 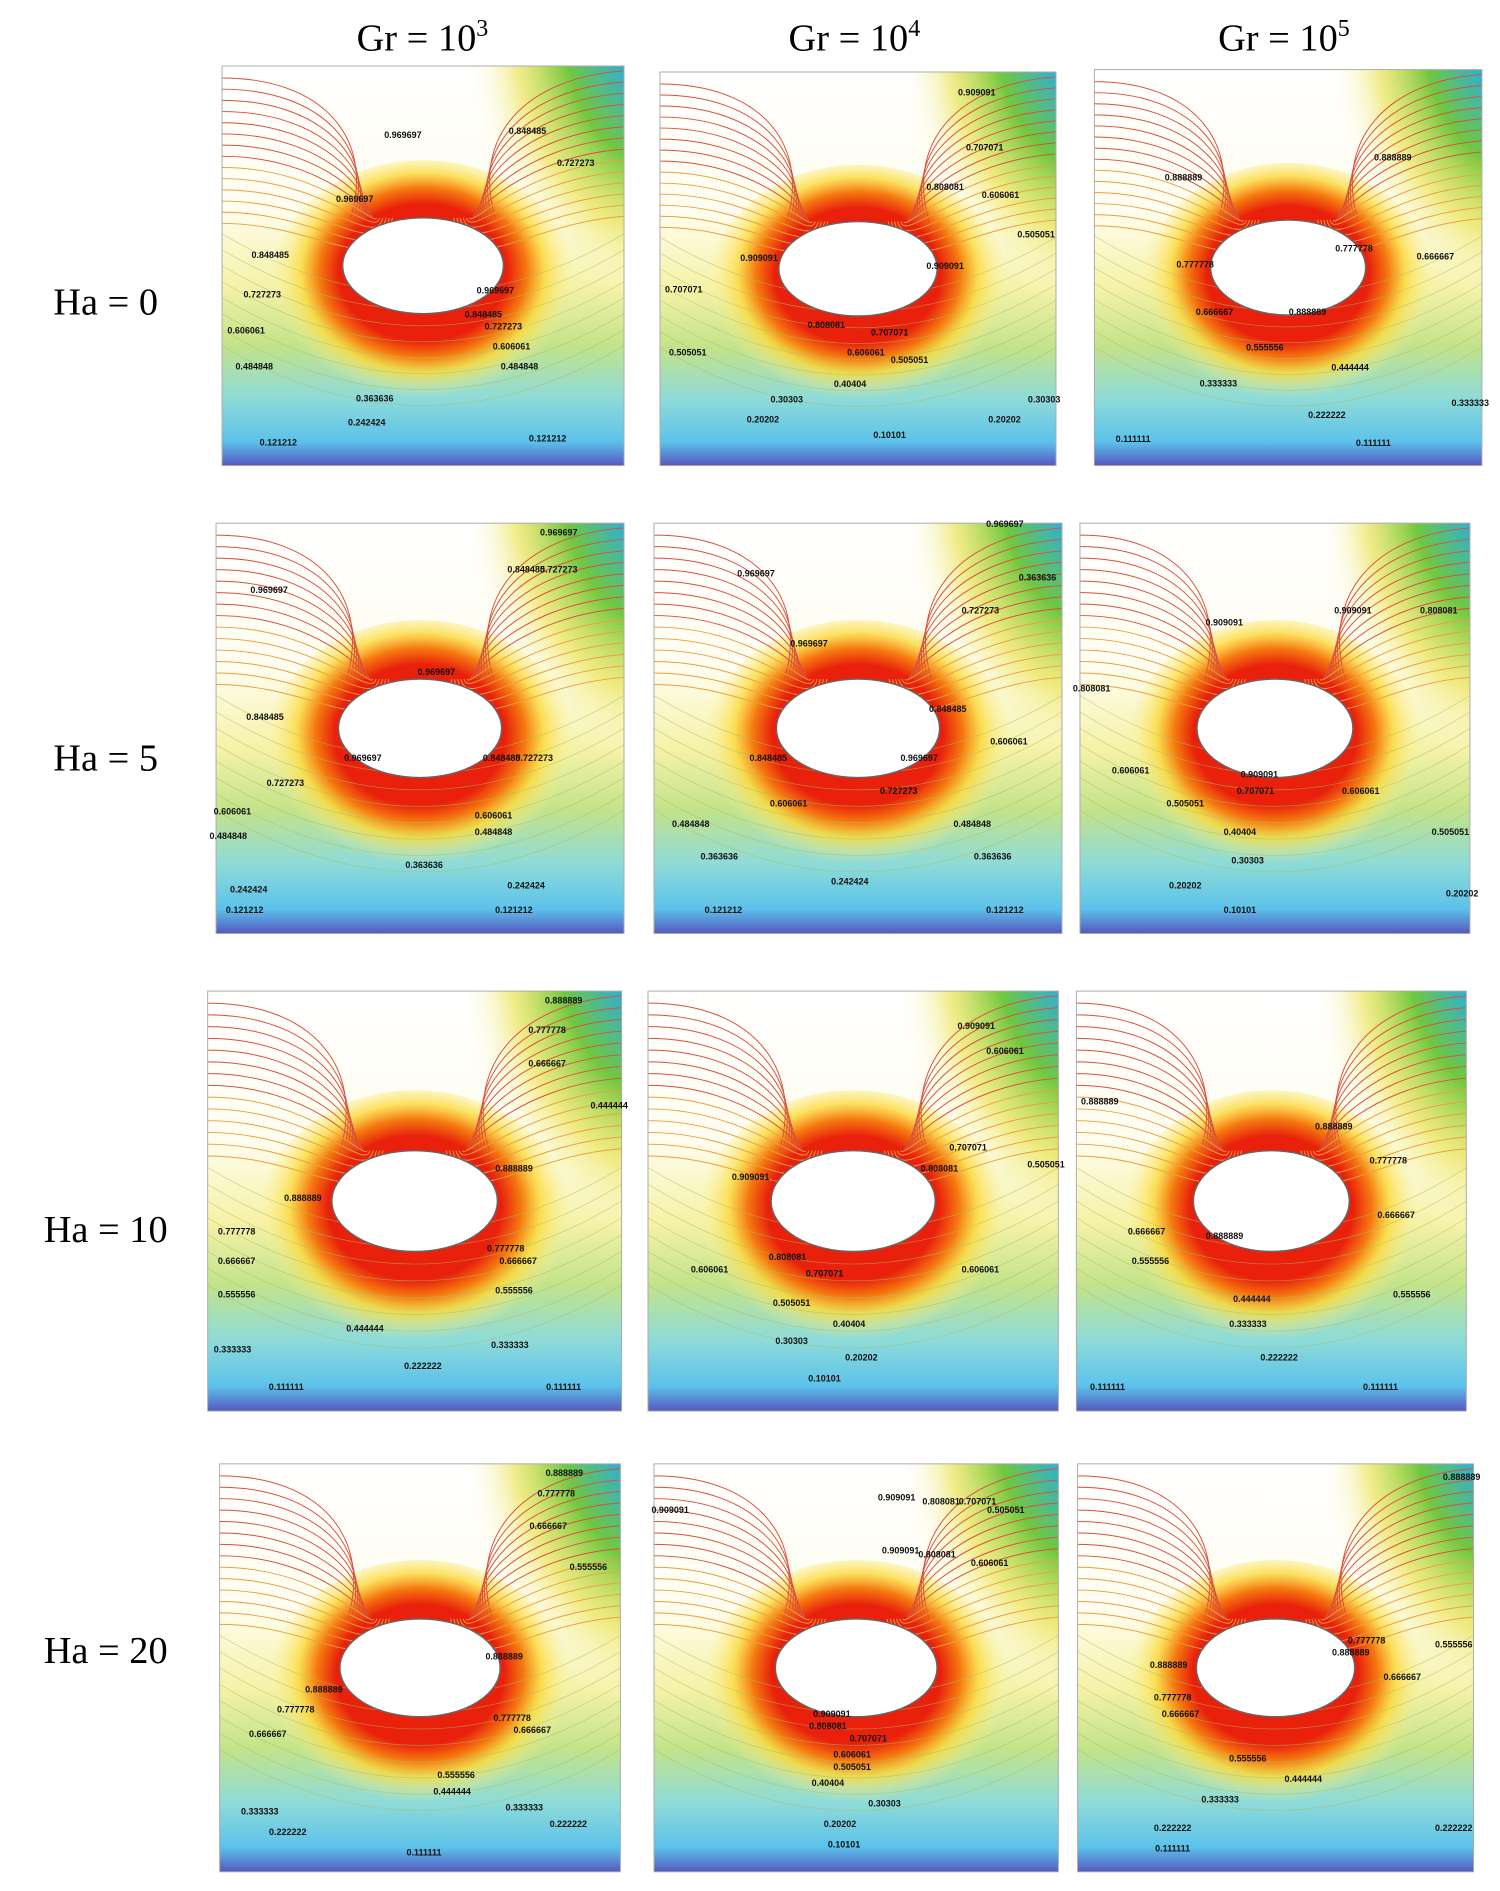 I want to click on contour-label: 0.444444, so click(x=1303, y=1779).